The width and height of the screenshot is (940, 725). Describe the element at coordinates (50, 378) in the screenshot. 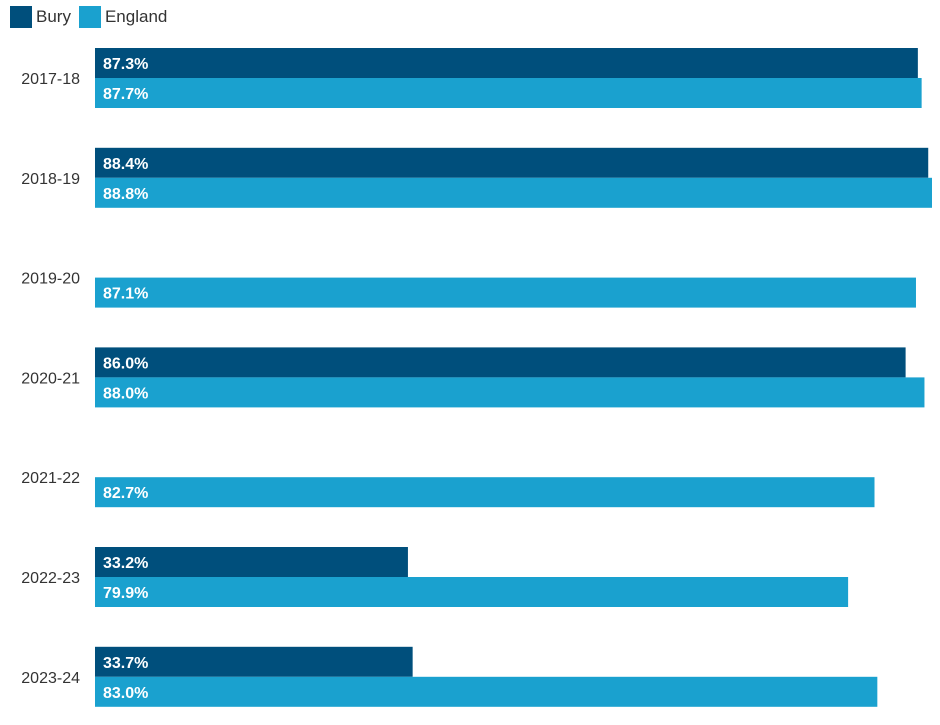

I see `category-label: 2020-21` at that location.